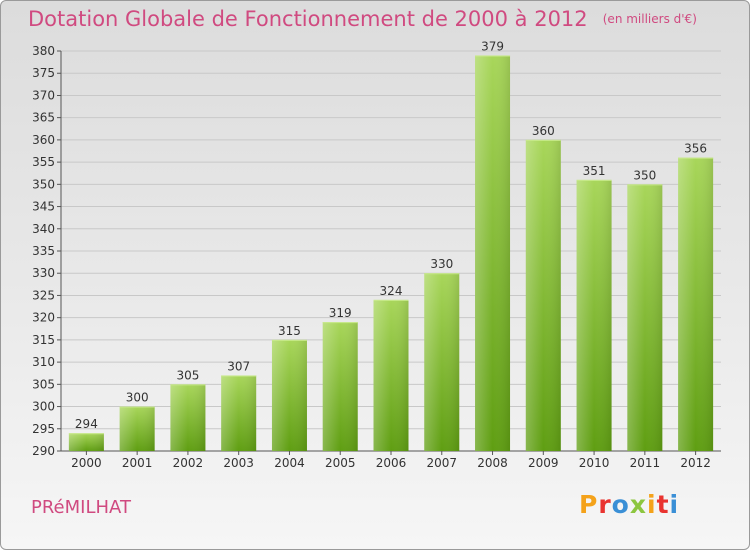 This screenshot has width=750, height=550. Describe the element at coordinates (187, 375) in the screenshot. I see `data-label: 305` at that location.